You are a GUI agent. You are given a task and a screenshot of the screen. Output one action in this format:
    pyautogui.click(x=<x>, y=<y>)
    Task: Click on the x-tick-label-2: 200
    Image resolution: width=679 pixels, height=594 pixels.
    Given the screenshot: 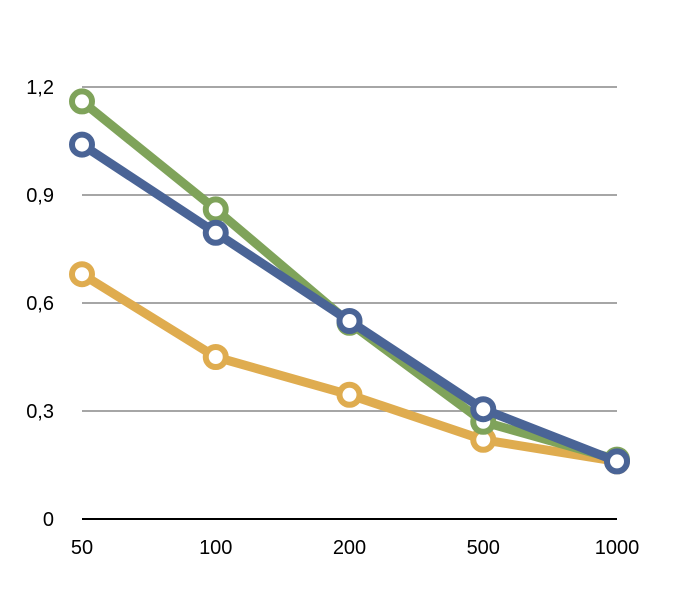 What is the action you would take?
    pyautogui.click(x=349, y=548)
    